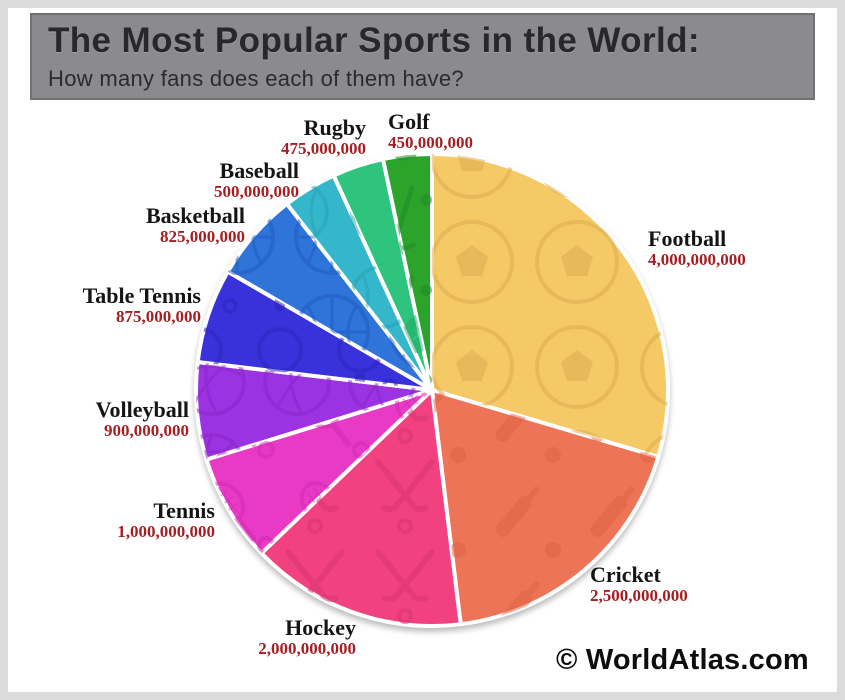  Describe the element at coordinates (141, 295) in the screenshot. I see `slice-name-table-tennis: Table Tennis` at that location.